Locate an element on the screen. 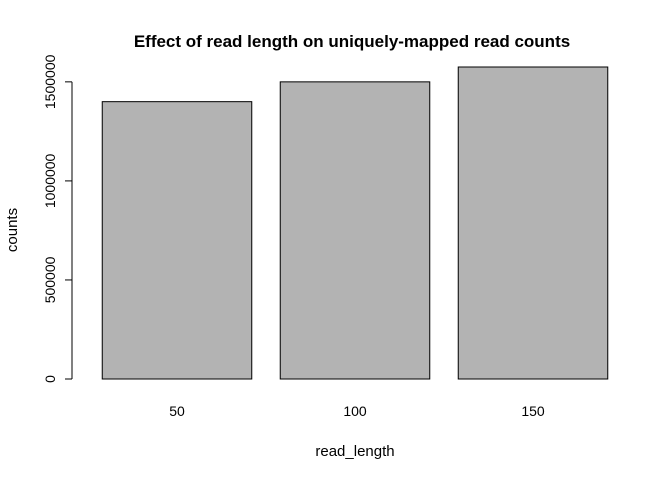 The width and height of the screenshot is (672, 485). x-tick-labels: 50 100 150 is located at coordinates (357, 411).